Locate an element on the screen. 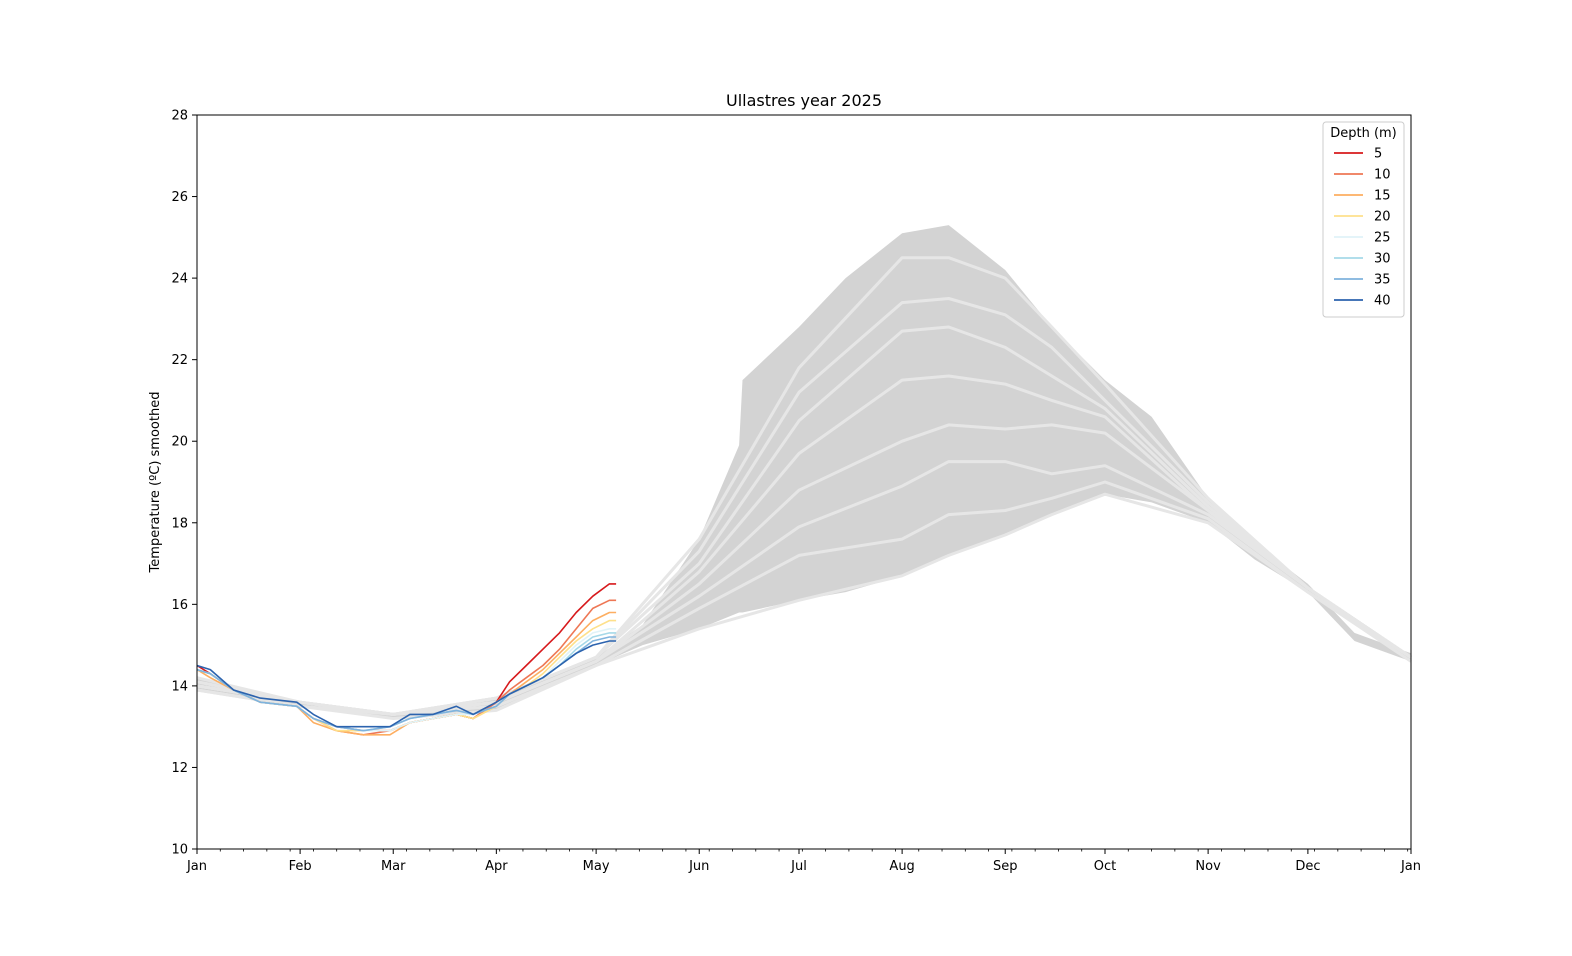 The image size is (1572, 956). x-tick-label: Jul is located at coordinates (798, 866).